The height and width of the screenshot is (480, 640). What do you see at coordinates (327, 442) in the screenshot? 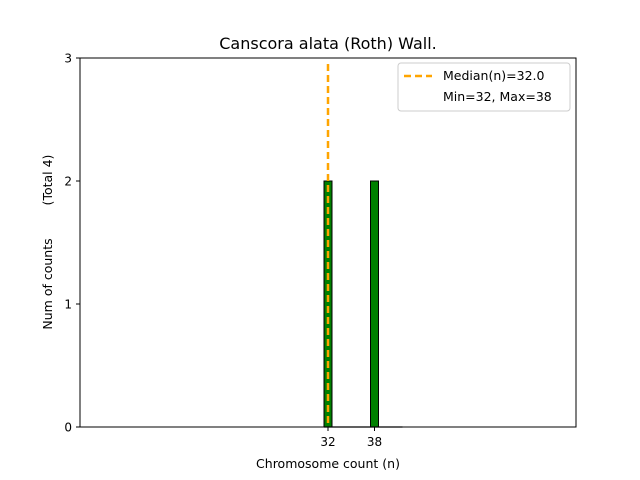
I see `x-tick-label-32: 32` at bounding box center [327, 442].